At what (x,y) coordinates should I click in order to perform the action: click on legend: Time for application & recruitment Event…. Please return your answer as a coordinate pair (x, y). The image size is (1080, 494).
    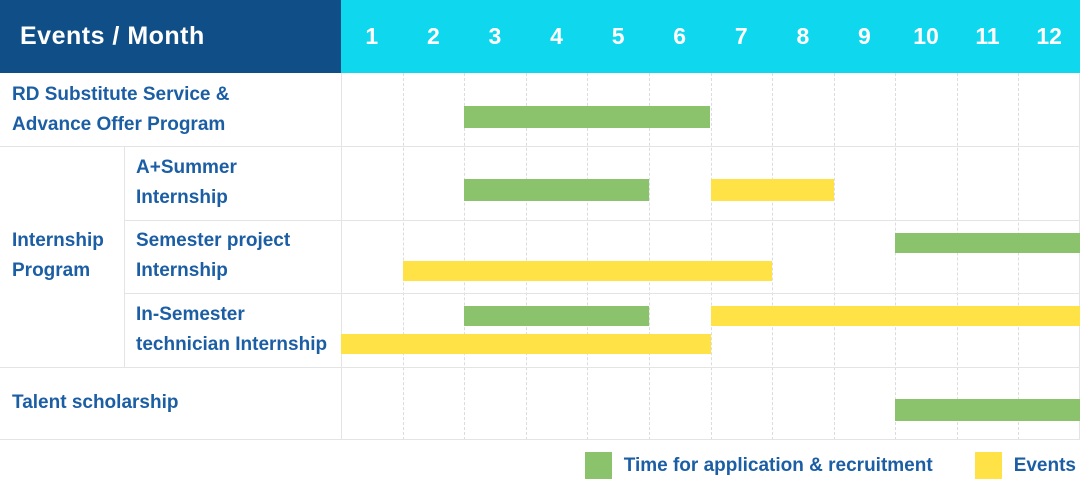
    Looking at the image, I should click on (830, 465).